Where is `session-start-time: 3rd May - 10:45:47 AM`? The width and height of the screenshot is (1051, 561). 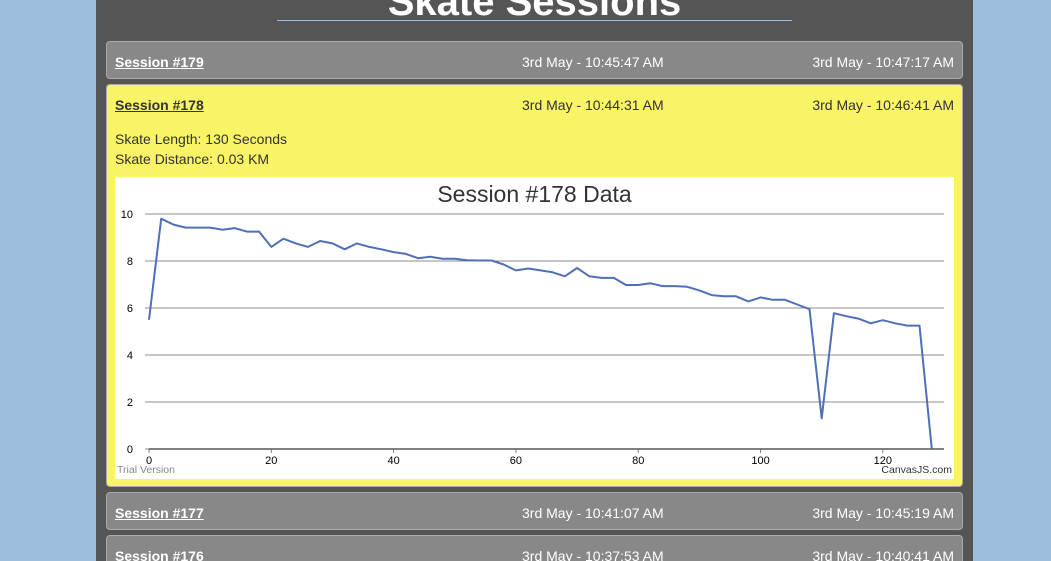
session-start-time: 3rd May - 10:45:47 AM is located at coordinates (593, 62).